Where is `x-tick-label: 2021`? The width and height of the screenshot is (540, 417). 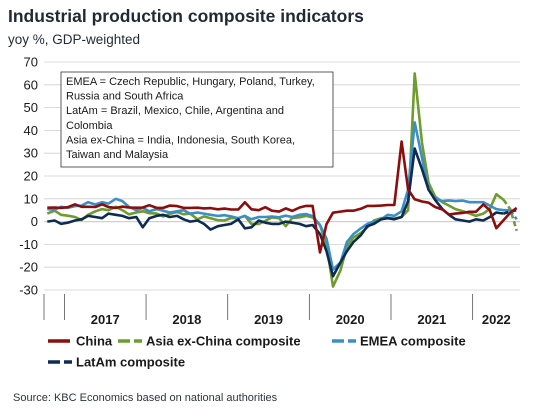 x-tick-label: 2021 is located at coordinates (431, 319).